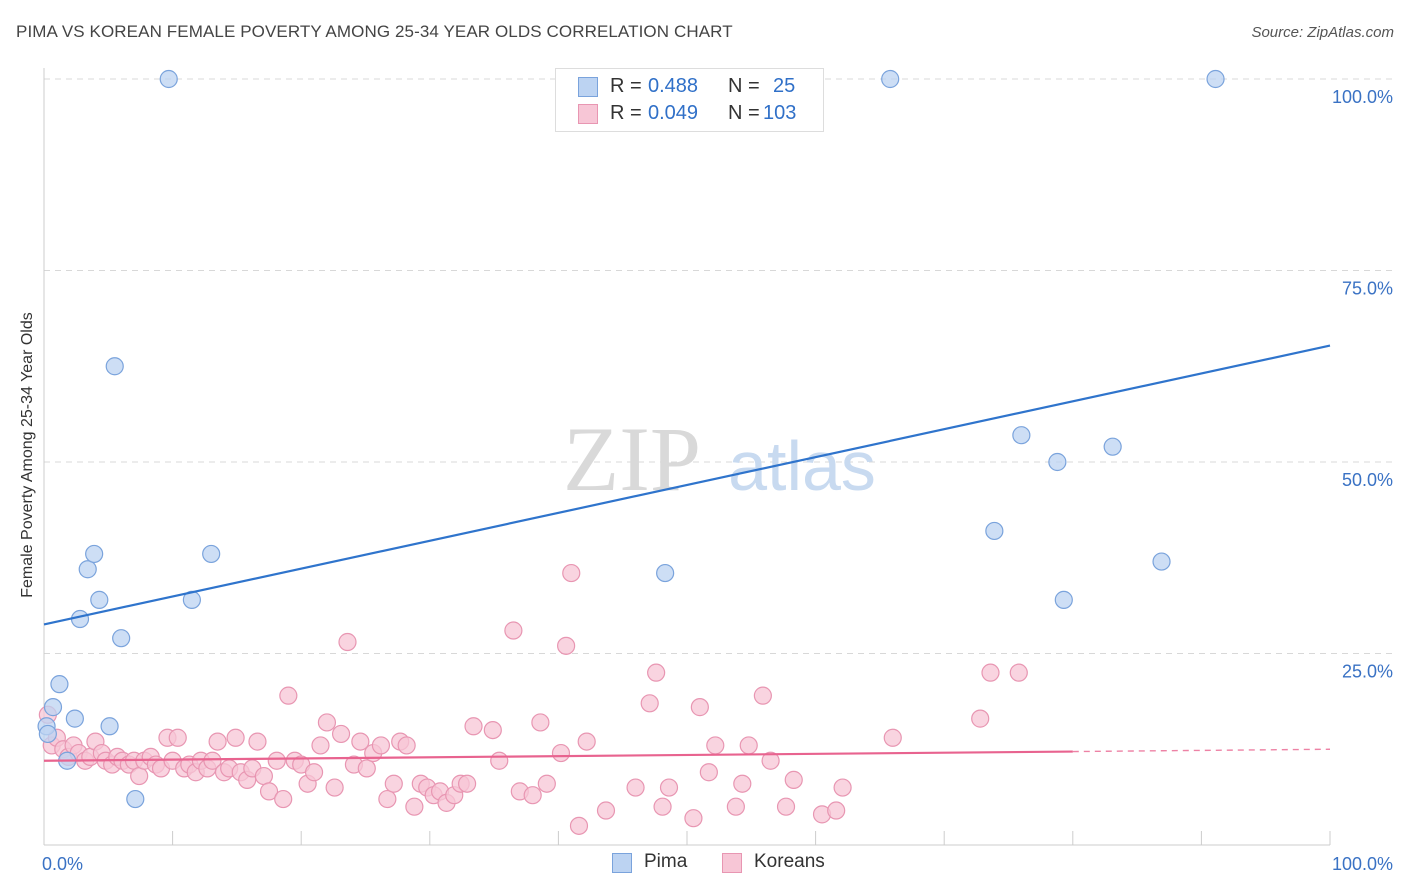 The width and height of the screenshot is (1406, 892). Describe the element at coordinates (732, 863) in the screenshot. I see `bottom-koreans-swatch` at that location.